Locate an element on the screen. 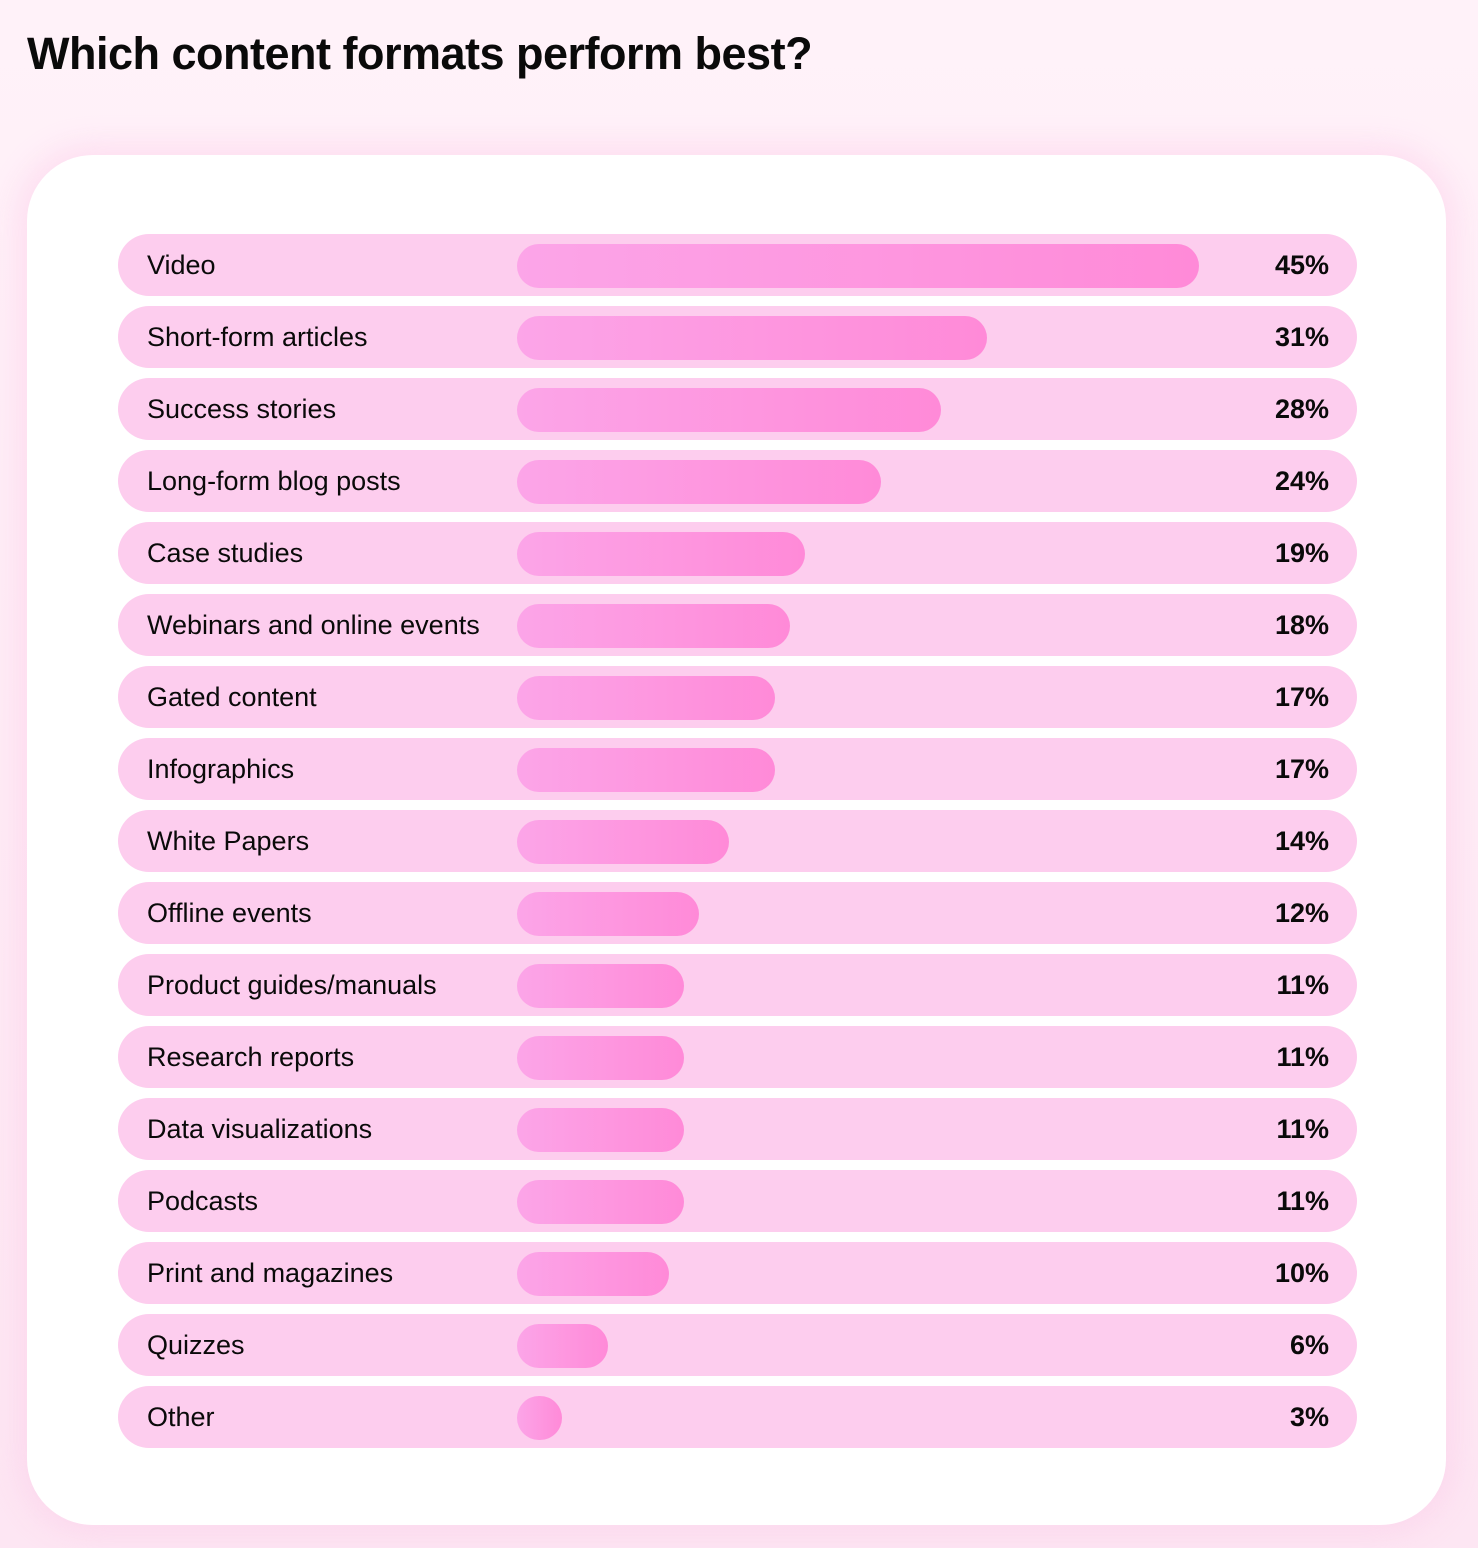 The width and height of the screenshot is (1478, 1548). value-label: 6% is located at coordinates (1309, 1345).